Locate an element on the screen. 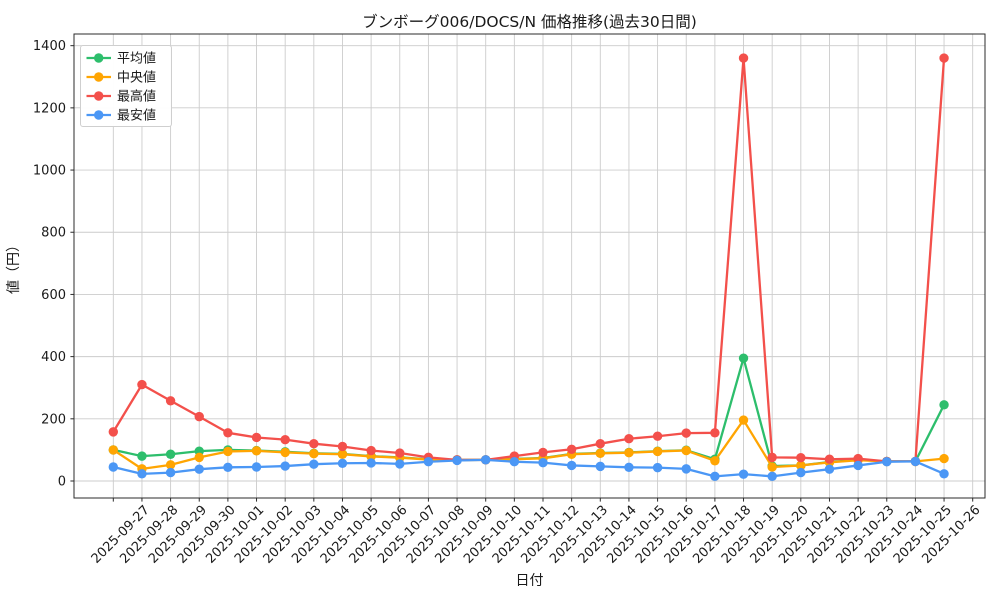  y-tick-label: 1200 is located at coordinates (49, 108).